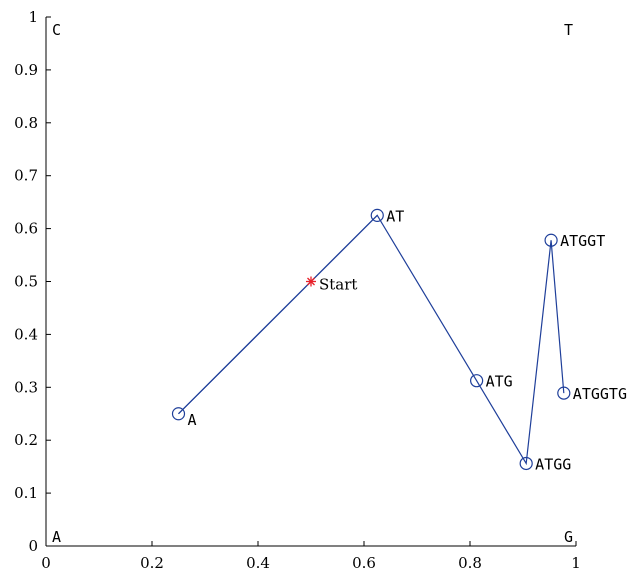 The height and width of the screenshot is (580, 640). What do you see at coordinates (33, 546) in the screenshot?
I see `y-tick-label: 0` at bounding box center [33, 546].